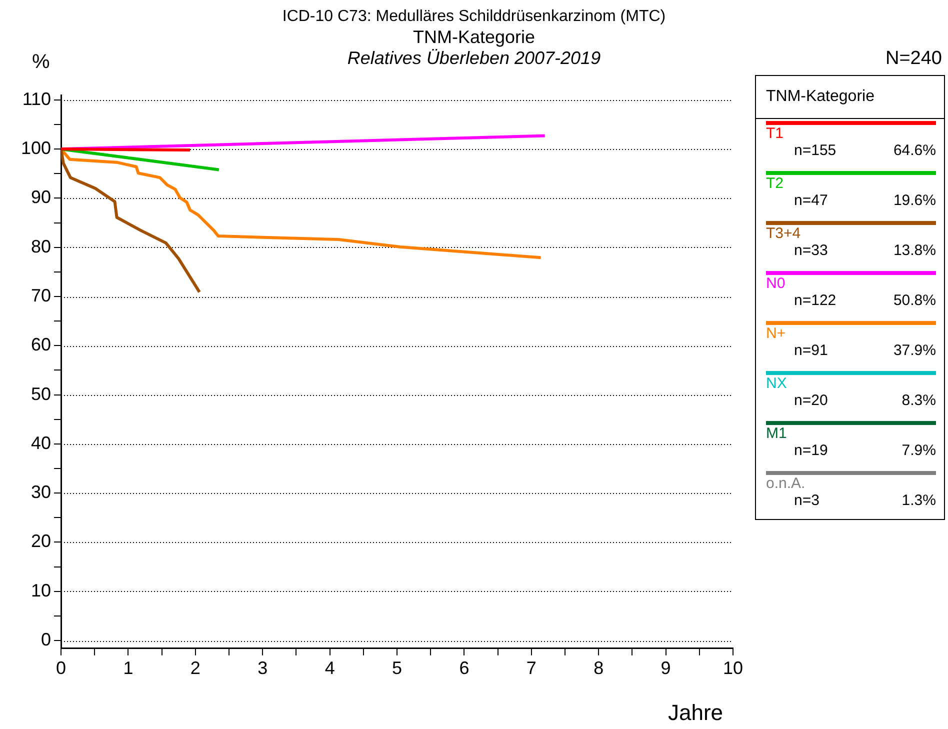 This screenshot has height=729, width=948. What do you see at coordinates (41, 541) in the screenshot?
I see `y-tick-label: 20` at bounding box center [41, 541].